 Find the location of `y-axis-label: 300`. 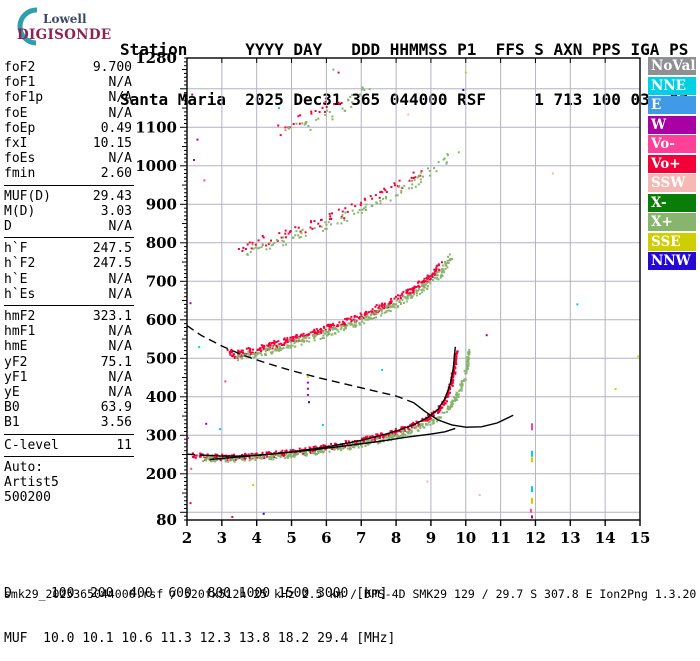

y-axis-label: 300 is located at coordinates (161, 435).